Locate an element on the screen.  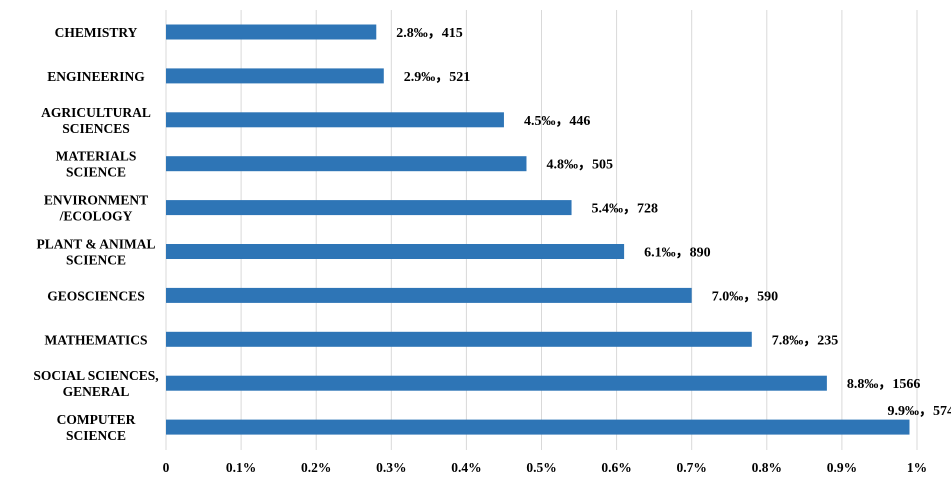
data-label: 2.9‰，521 is located at coordinates (437, 77).